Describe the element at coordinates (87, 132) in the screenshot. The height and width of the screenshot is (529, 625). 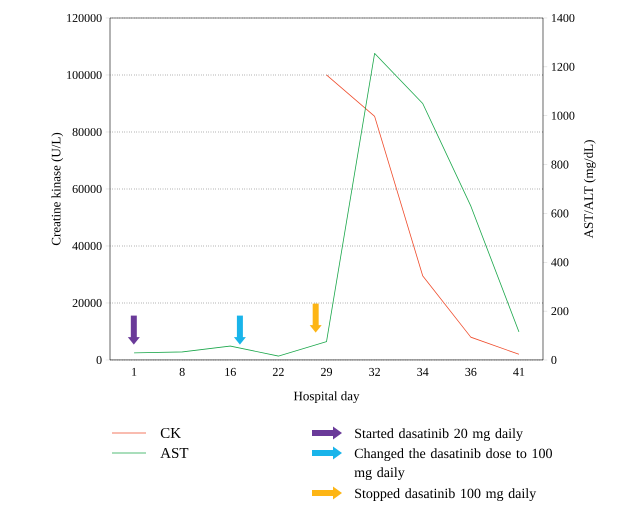
I see `y-tick-label: 80000` at that location.